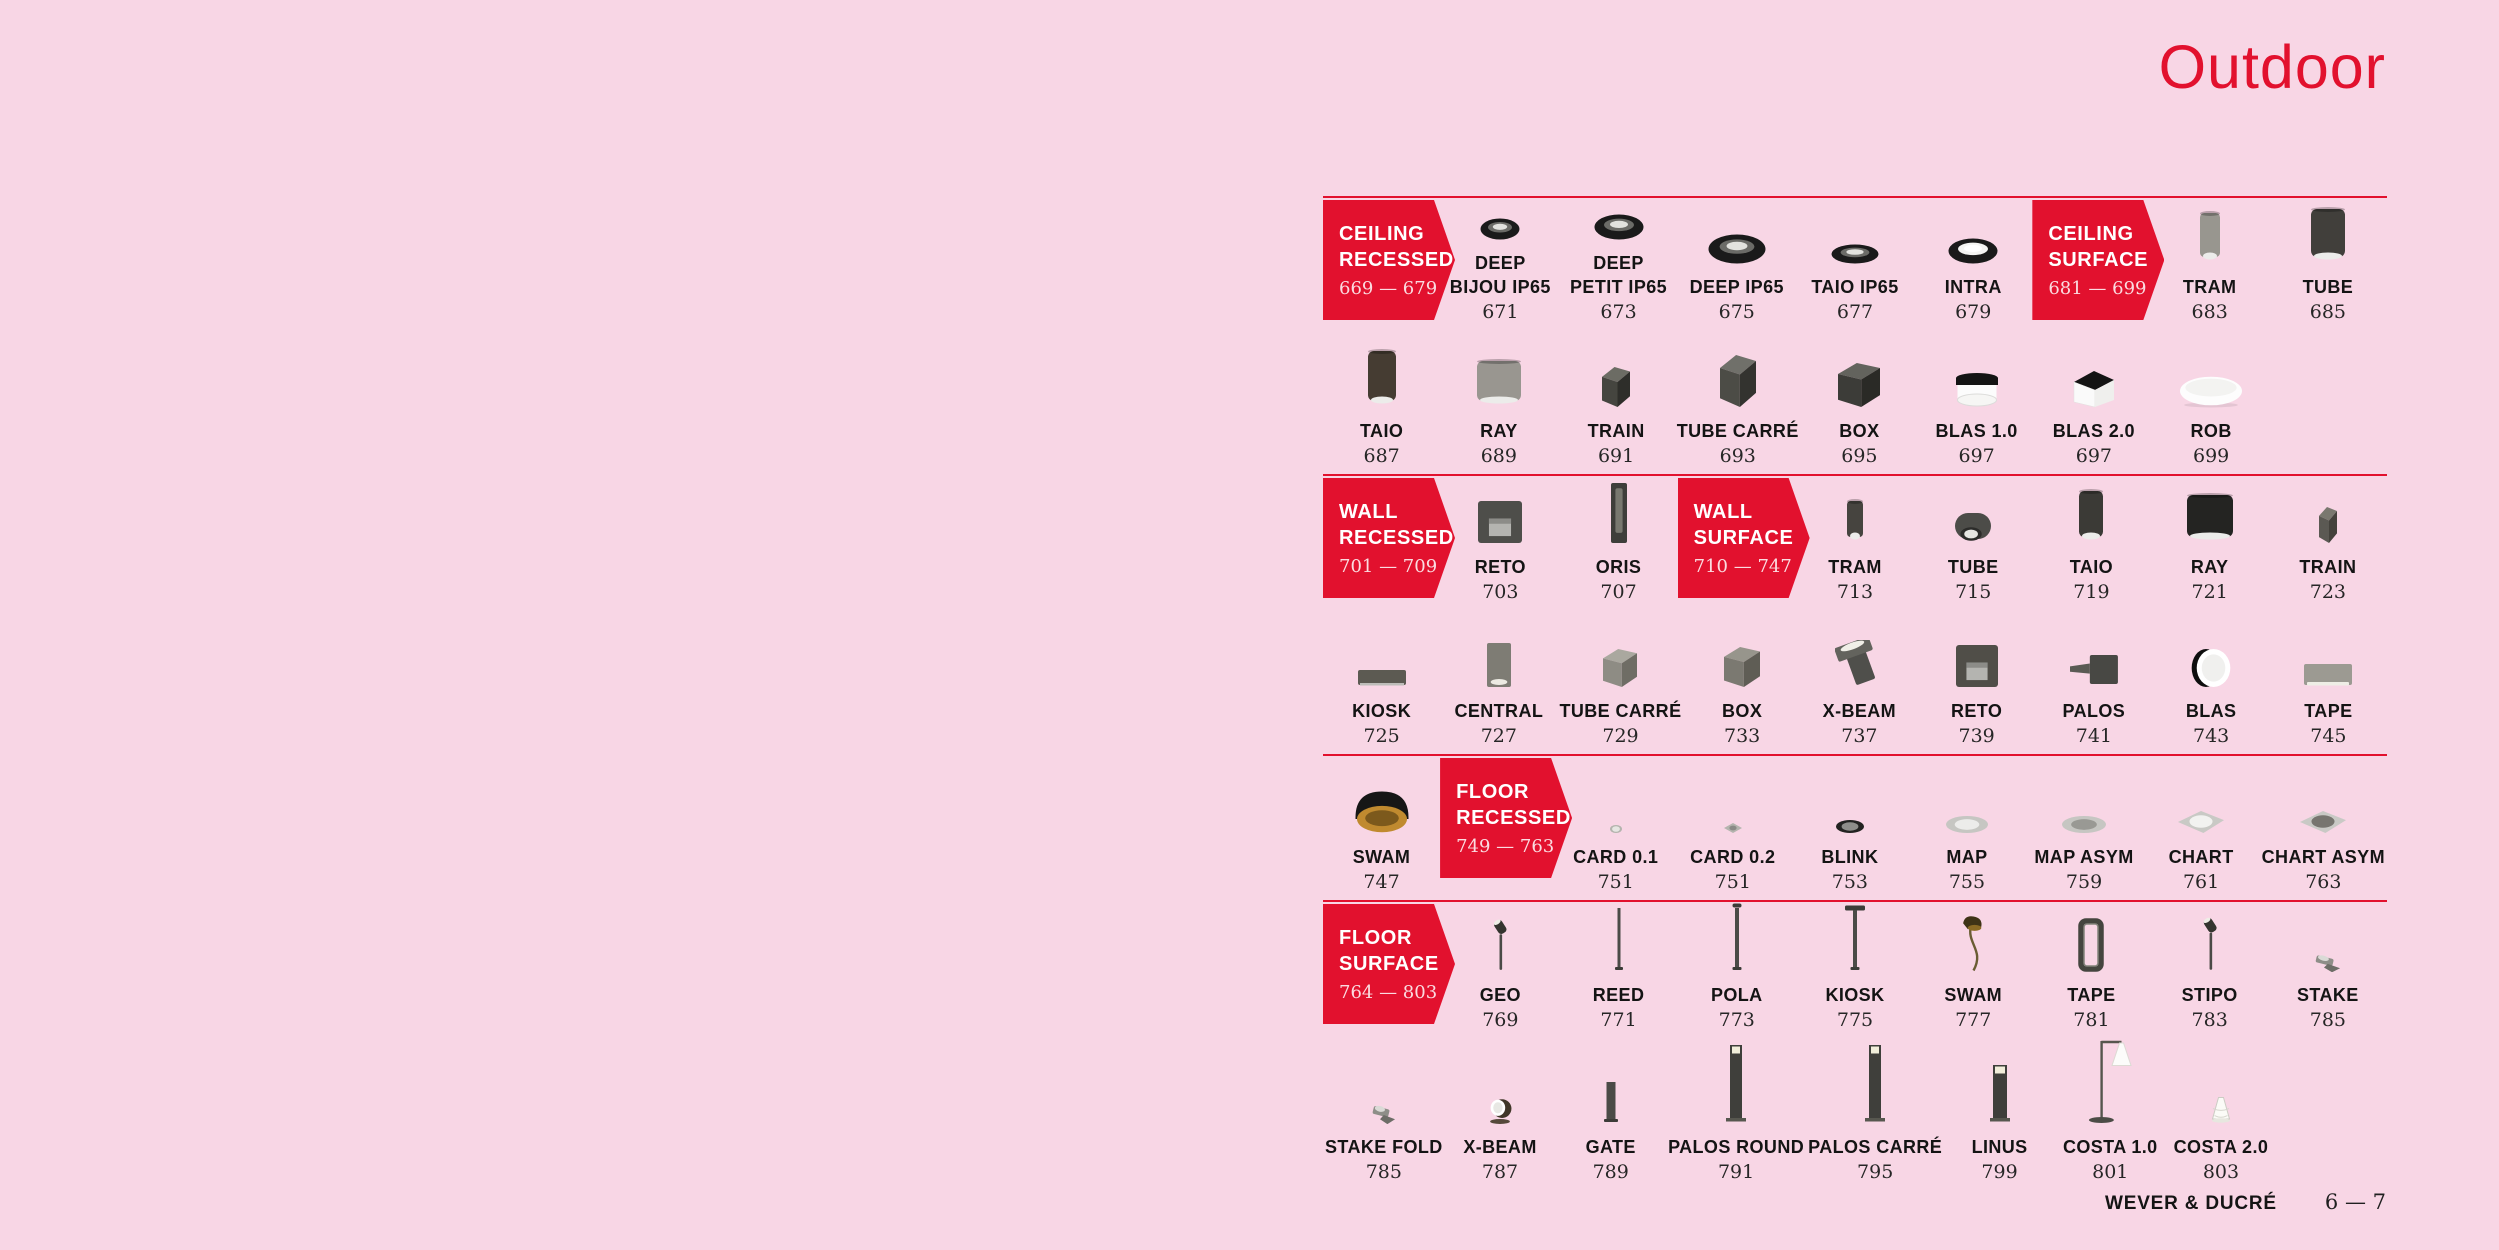  I want to click on product-gate-789: GATE 789, so click(1610, 1114).